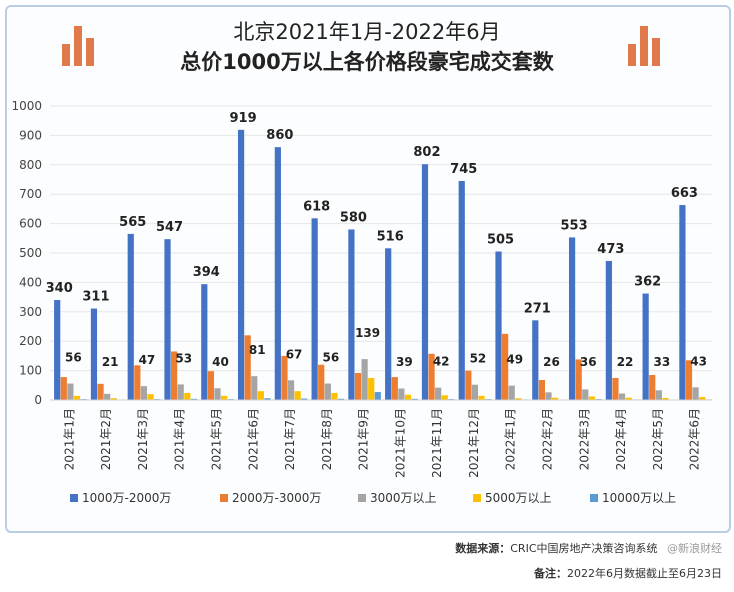 This screenshot has height=592, width=734. I want to click on note-label: 备注：, so click(550, 573).